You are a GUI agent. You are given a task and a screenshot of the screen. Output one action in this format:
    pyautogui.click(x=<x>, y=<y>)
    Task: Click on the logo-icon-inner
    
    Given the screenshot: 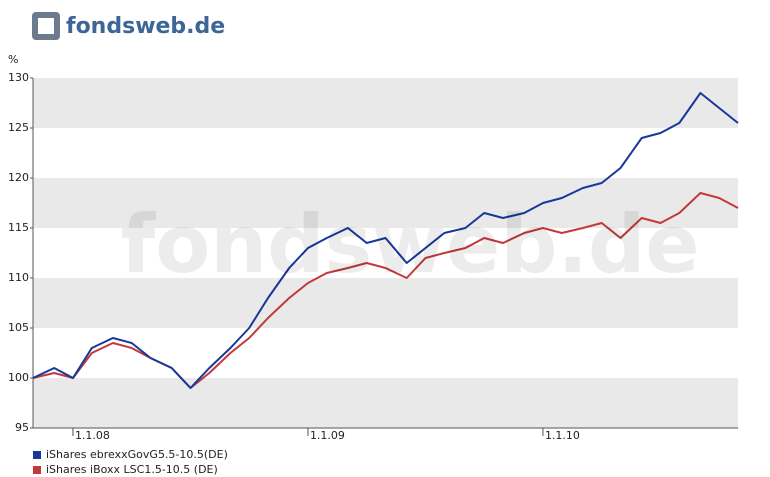 What is the action you would take?
    pyautogui.click(x=46, y=26)
    